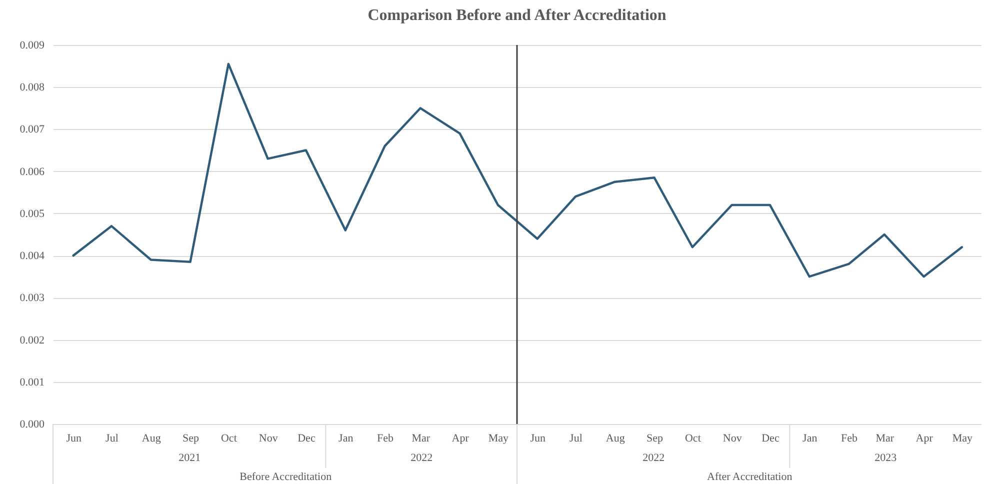 The image size is (986, 484). What do you see at coordinates (32, 214) in the screenshot?
I see `y-tick-label: 0.005` at bounding box center [32, 214].